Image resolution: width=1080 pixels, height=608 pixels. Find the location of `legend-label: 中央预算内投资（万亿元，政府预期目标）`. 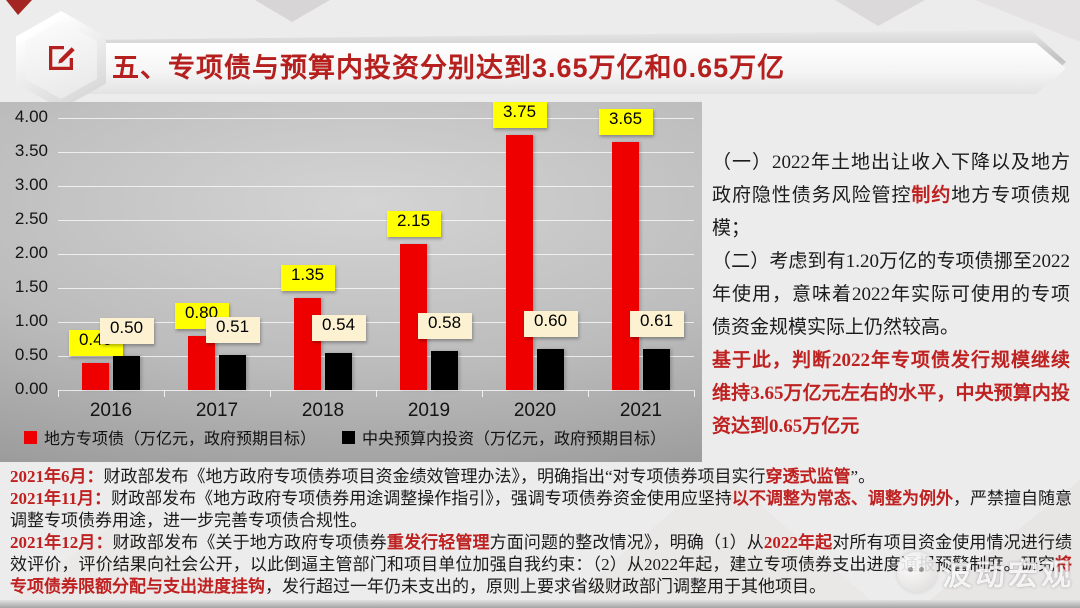

legend-label: 中央预算内投资（万亿元，政府预期目标） is located at coordinates (514, 439).